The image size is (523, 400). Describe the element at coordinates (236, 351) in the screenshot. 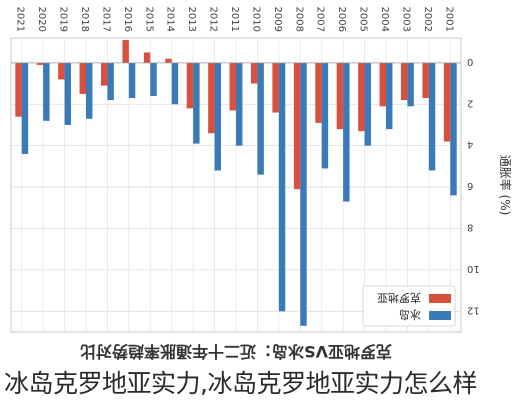

I see `chart-title: 克罗地亚VS冰岛：近二十年通胀率趋势对比` at that location.